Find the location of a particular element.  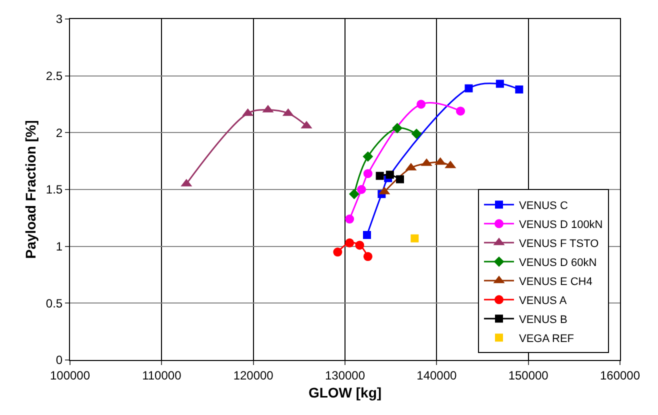

legend-label: VENUS A is located at coordinates (543, 300).